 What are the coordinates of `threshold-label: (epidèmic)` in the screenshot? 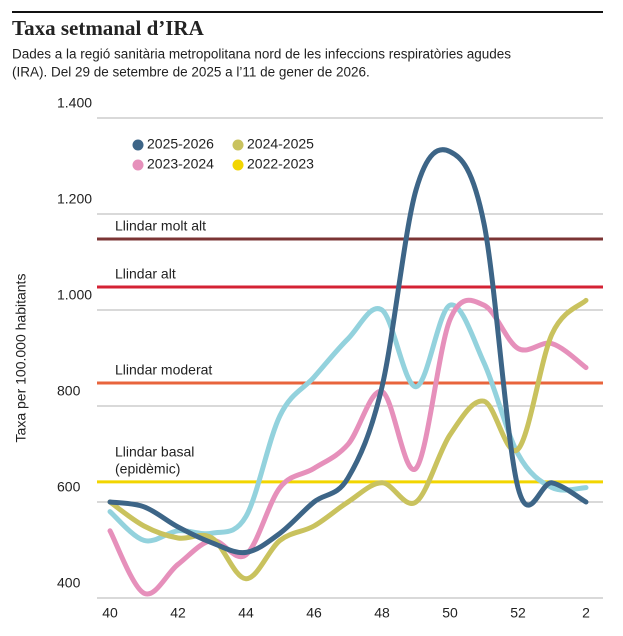 It's located at (147, 469).